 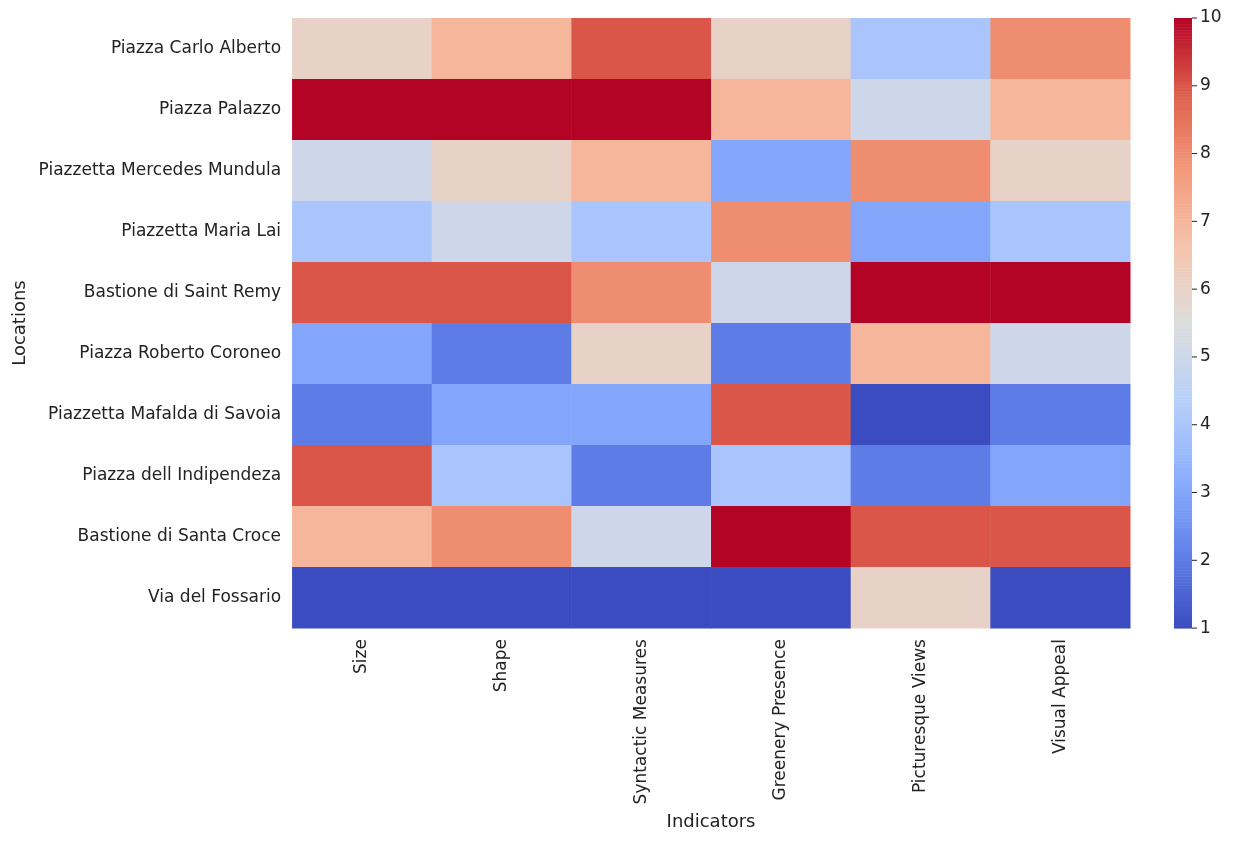 I want to click on x-tick-label: Syntactic Measures, so click(x=639, y=721).